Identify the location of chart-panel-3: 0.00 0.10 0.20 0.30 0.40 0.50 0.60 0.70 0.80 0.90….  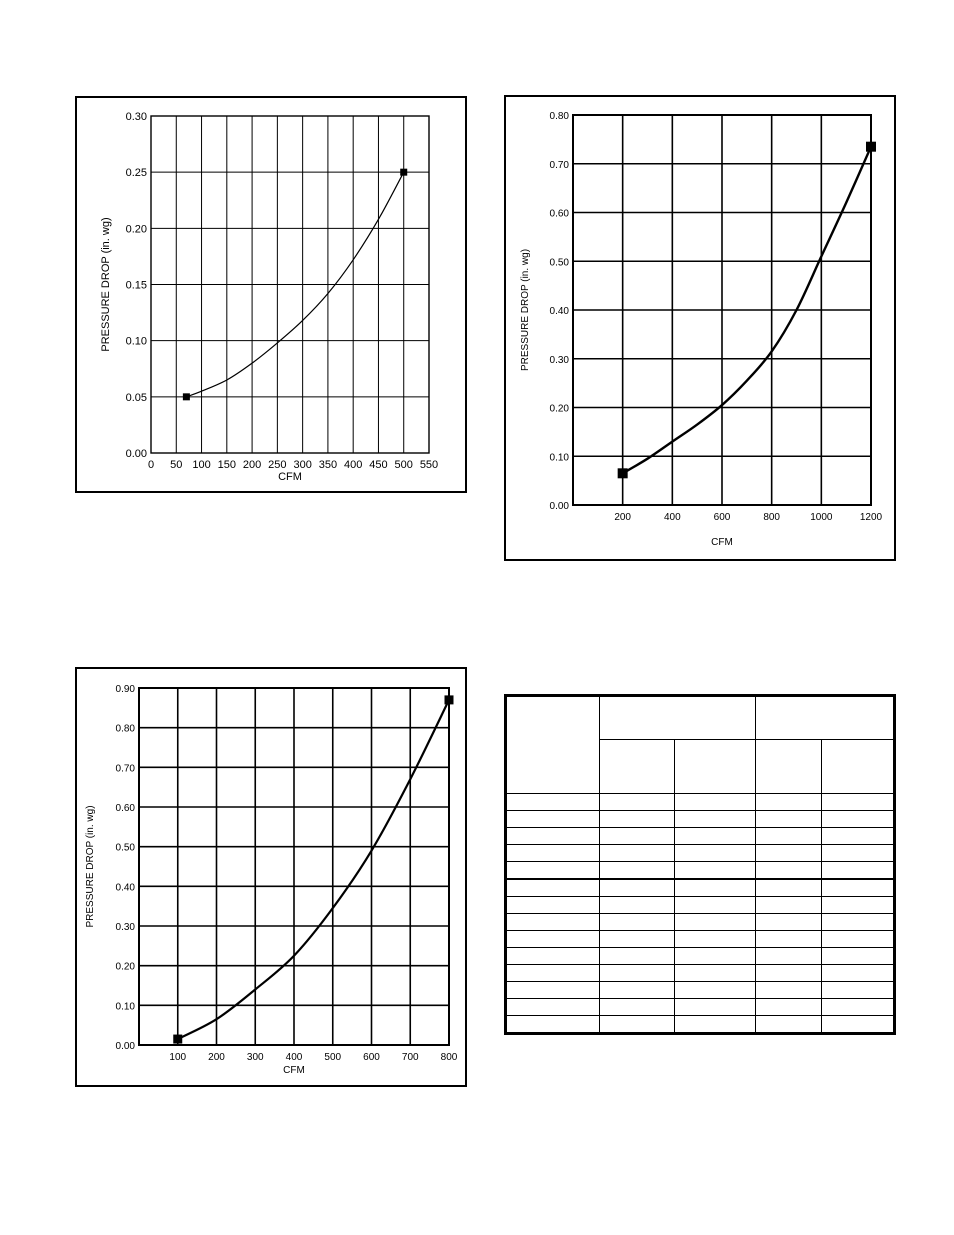
(271, 877).